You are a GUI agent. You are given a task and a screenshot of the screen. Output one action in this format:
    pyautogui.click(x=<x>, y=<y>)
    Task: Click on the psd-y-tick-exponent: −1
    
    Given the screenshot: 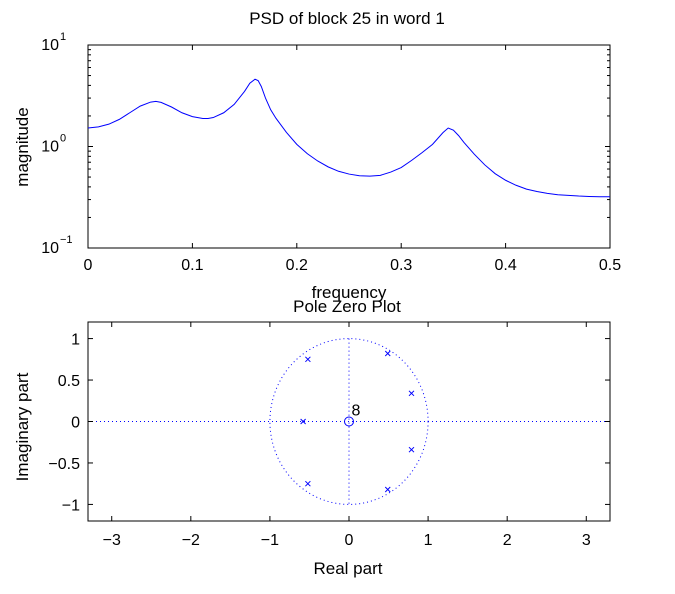 What is the action you would take?
    pyautogui.click(x=66, y=240)
    